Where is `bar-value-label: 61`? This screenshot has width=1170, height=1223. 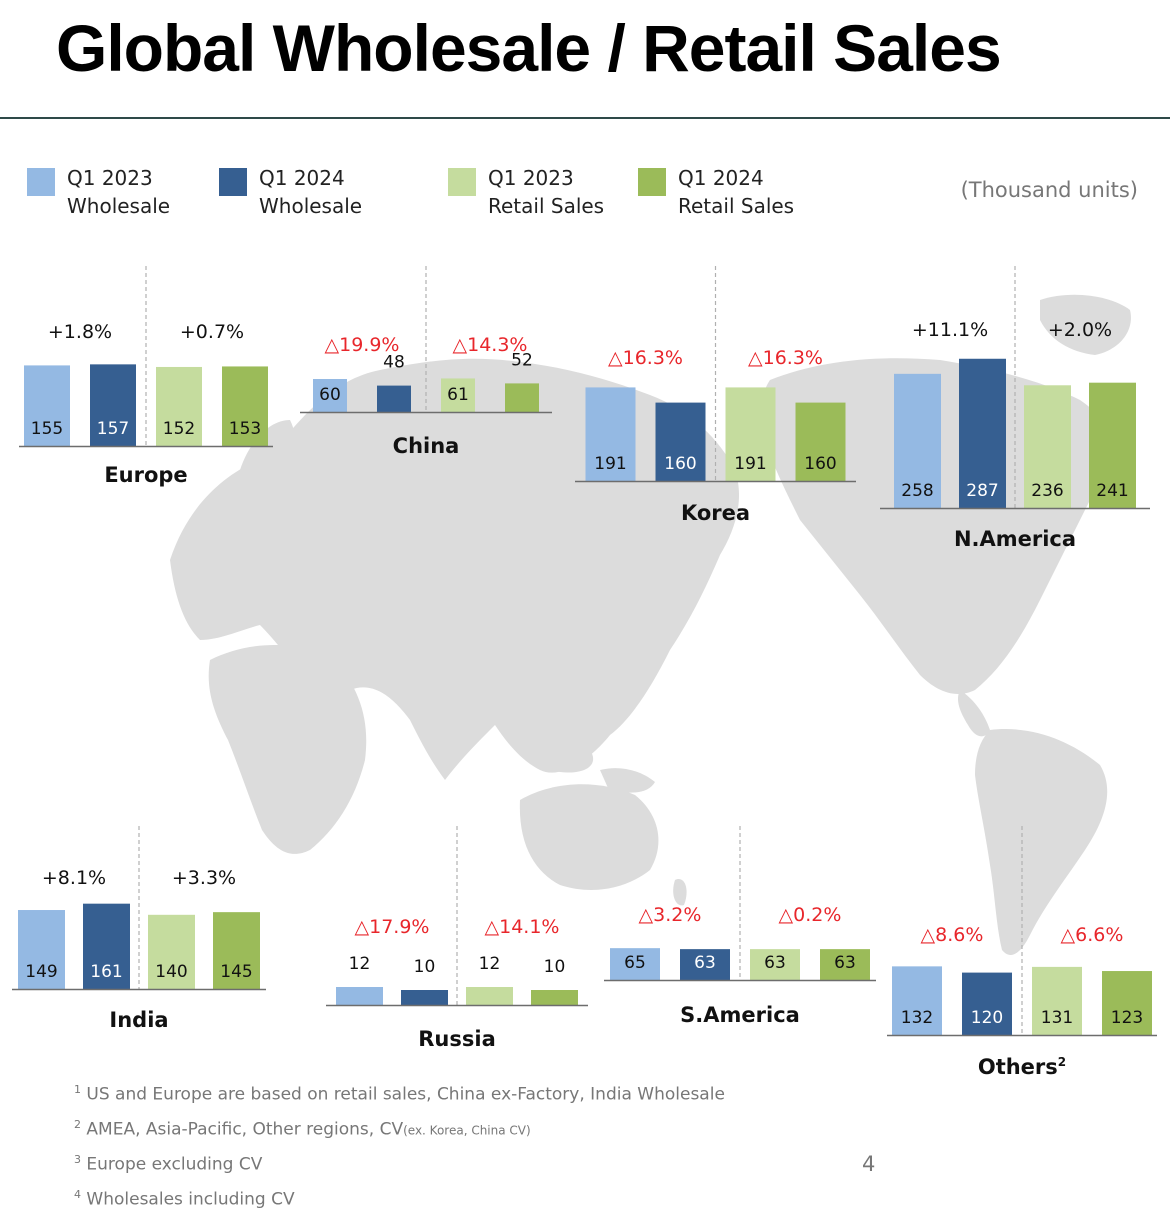 bar-value-label: 61 is located at coordinates (458, 395).